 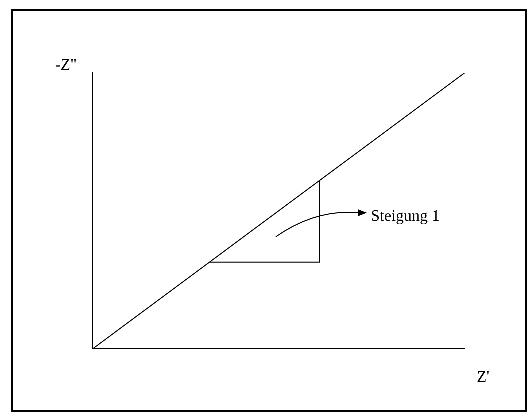 I want to click on x-axis-title: Z', so click(x=483, y=377).